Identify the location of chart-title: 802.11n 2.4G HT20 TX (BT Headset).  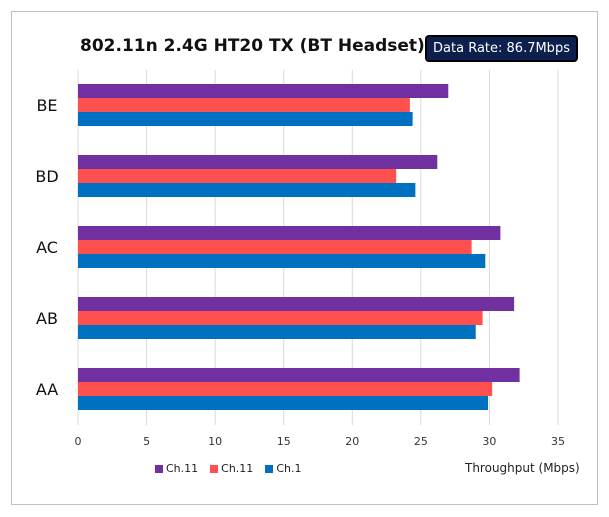
(252, 46).